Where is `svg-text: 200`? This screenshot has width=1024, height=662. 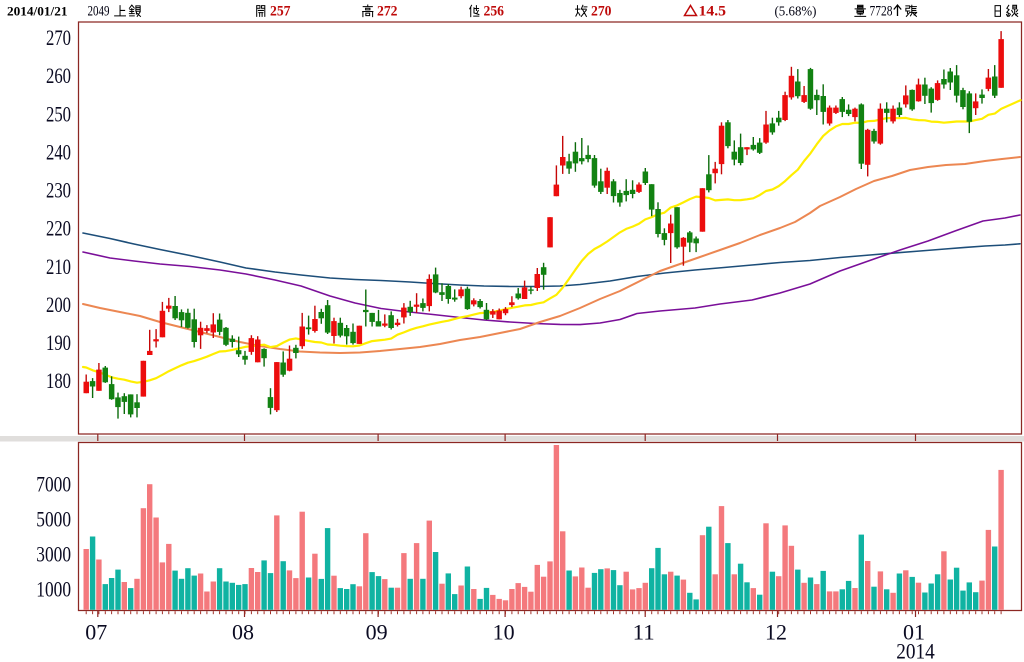 svg-text: 200 is located at coordinates (58, 304).